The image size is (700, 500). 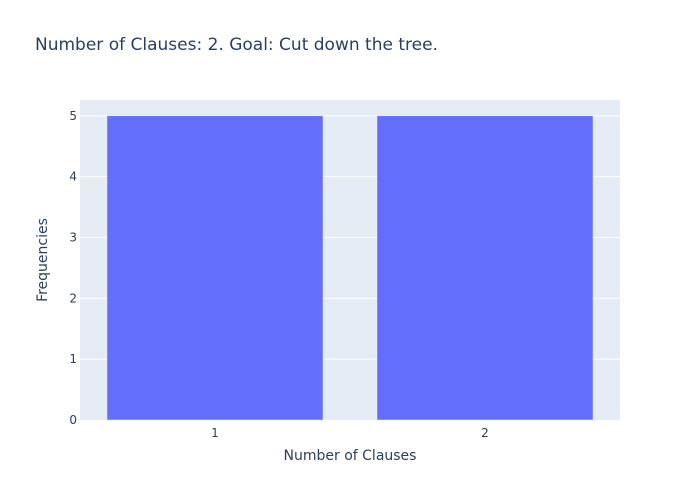 I want to click on y-tick-label: 2, so click(x=73, y=298).